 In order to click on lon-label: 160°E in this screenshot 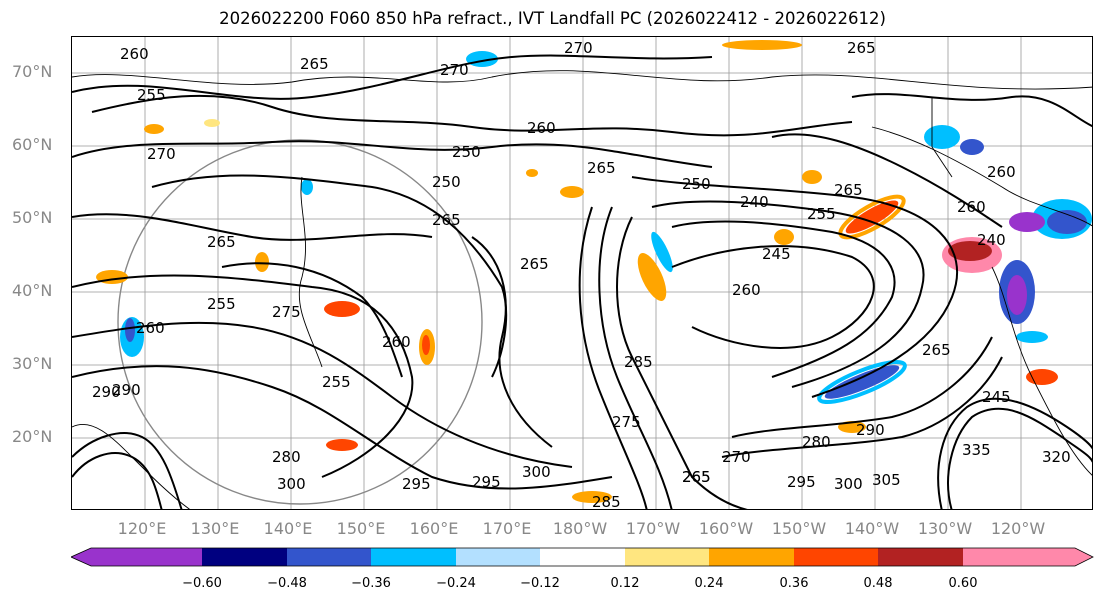, I will do `click(434, 528)`.